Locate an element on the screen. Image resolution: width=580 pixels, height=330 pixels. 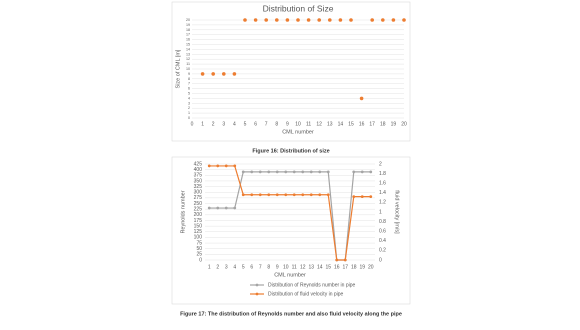
y-tick-label: 250 is located at coordinates (198, 204).